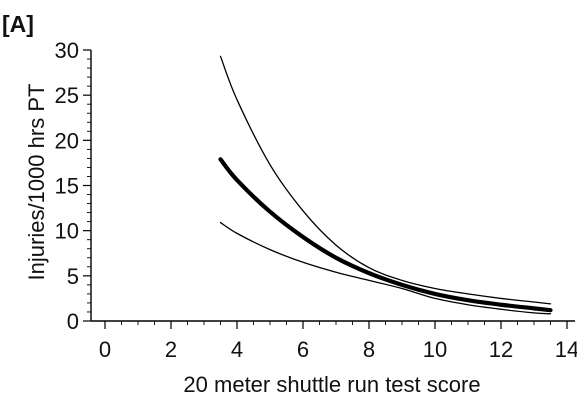 This screenshot has width=577, height=402. I want to click on x-tick-label: 12, so click(501, 349).